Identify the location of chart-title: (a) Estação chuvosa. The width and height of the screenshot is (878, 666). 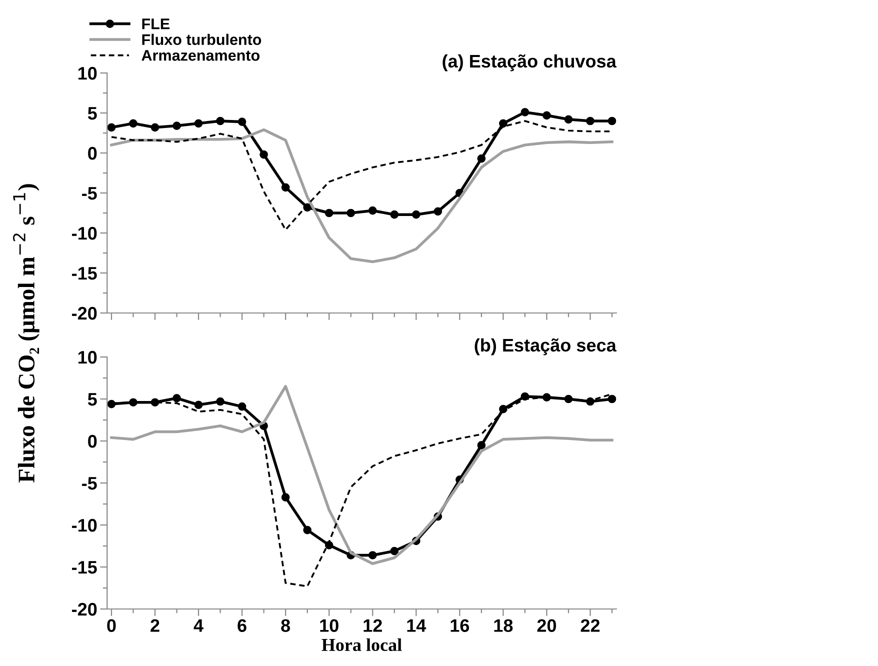
(529, 63).